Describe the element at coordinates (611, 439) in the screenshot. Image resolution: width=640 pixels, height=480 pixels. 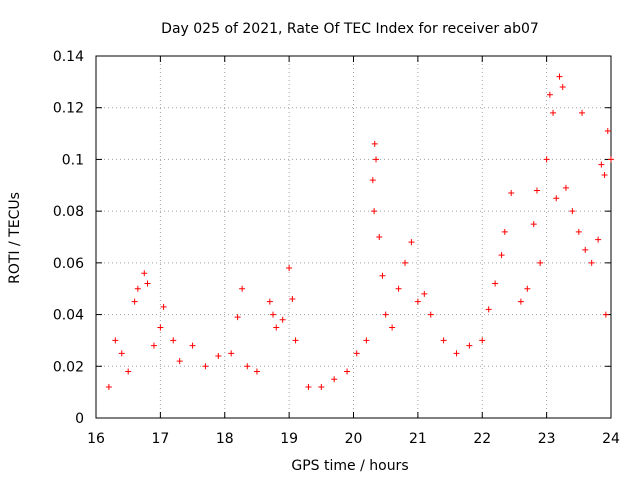
I see `x-tick-label: 24` at that location.